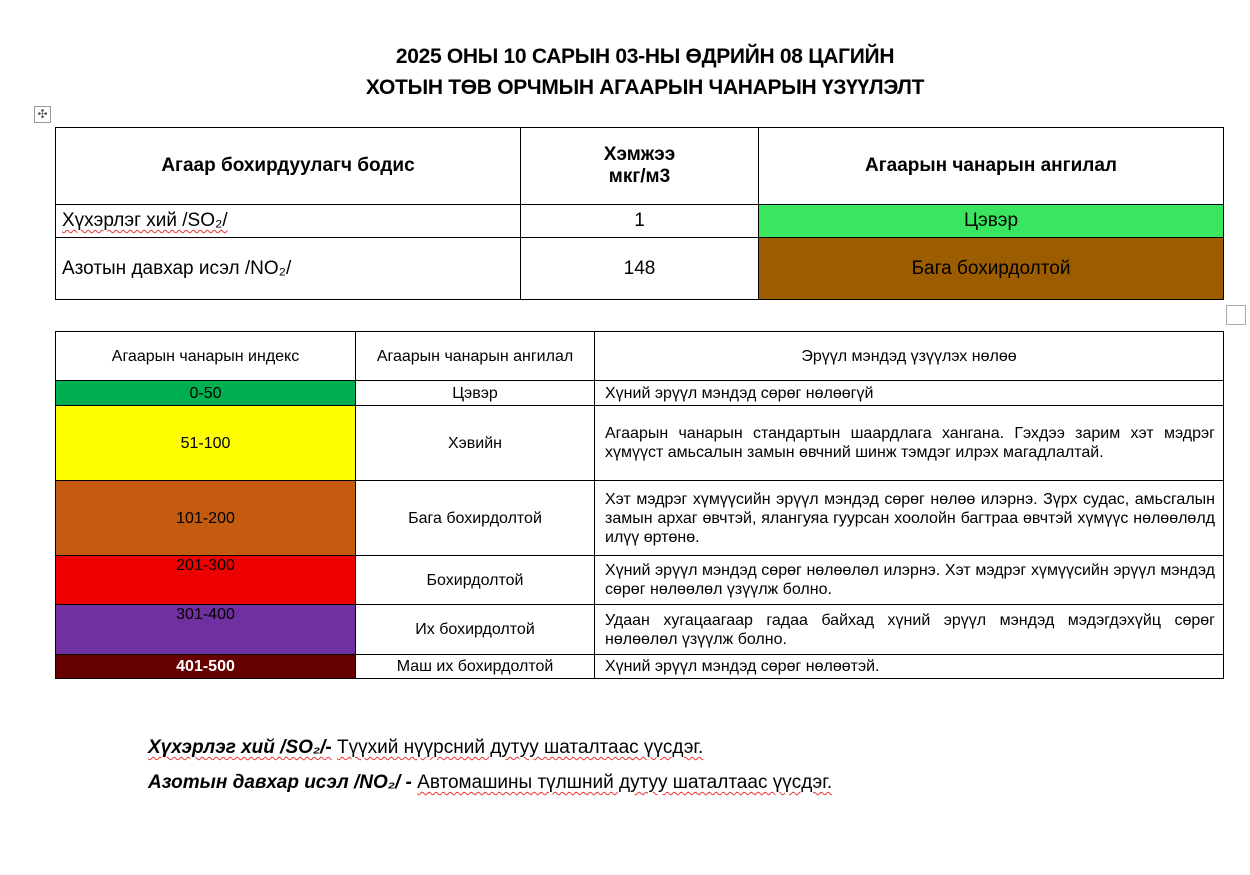 The width and height of the screenshot is (1250, 875). Describe the element at coordinates (240, 747) in the screenshot. I see `note-term: Хүхэрлэг хий /SO₂/-` at that location.